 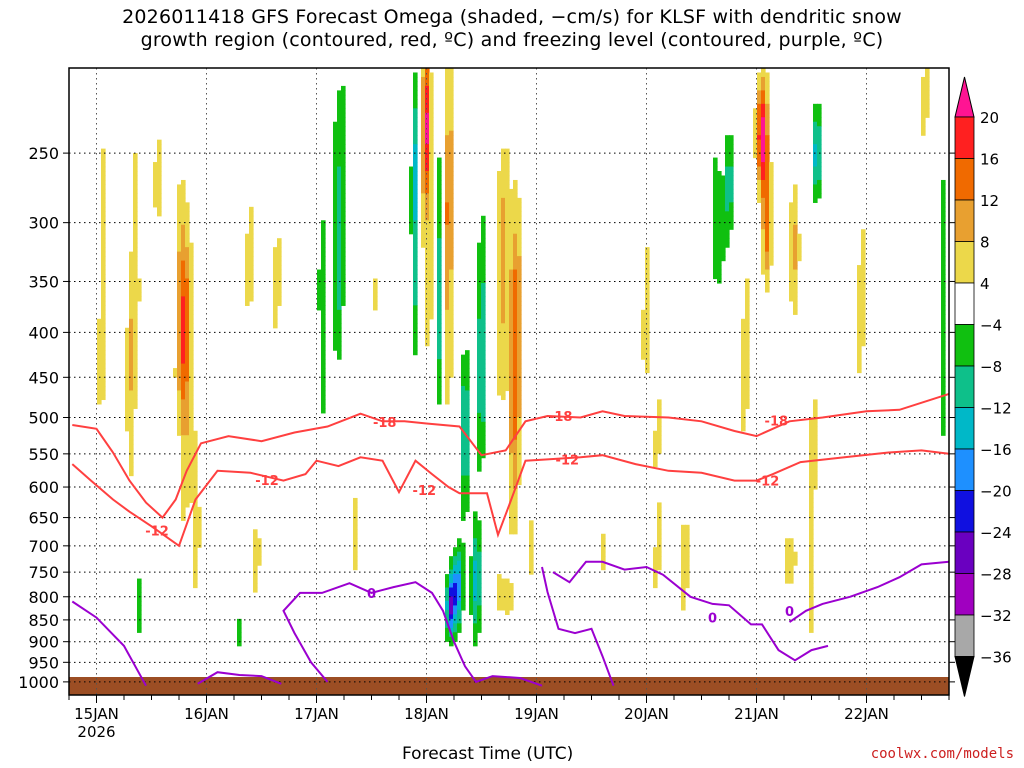 What do you see at coordinates (942, 754) in the screenshot?
I see `credit-link: coolwx.com/models` at bounding box center [942, 754].